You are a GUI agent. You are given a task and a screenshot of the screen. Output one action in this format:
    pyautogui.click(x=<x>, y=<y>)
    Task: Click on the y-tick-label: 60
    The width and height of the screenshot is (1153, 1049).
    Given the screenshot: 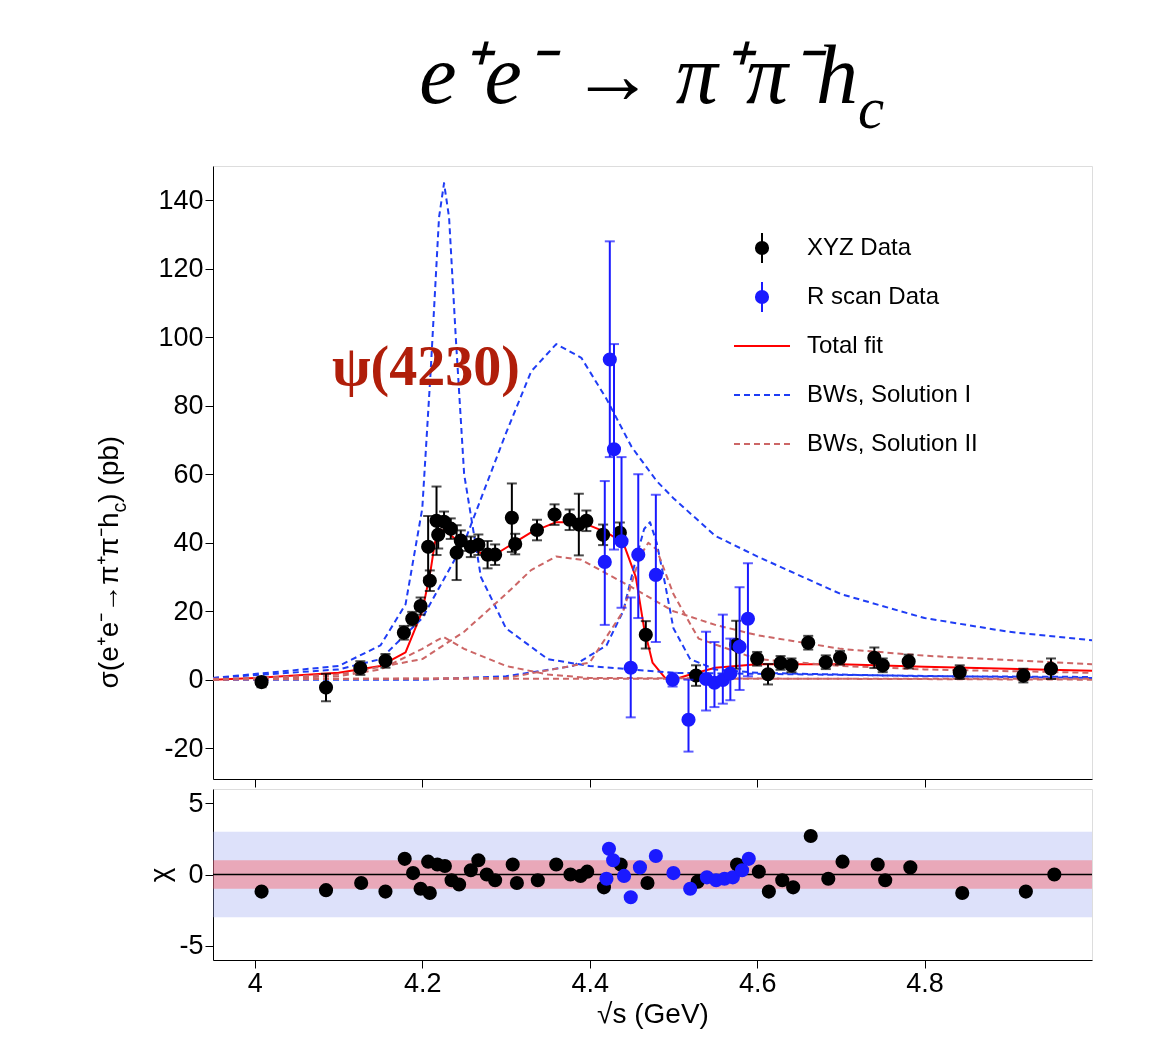 What is the action you would take?
    pyautogui.click(x=188, y=473)
    